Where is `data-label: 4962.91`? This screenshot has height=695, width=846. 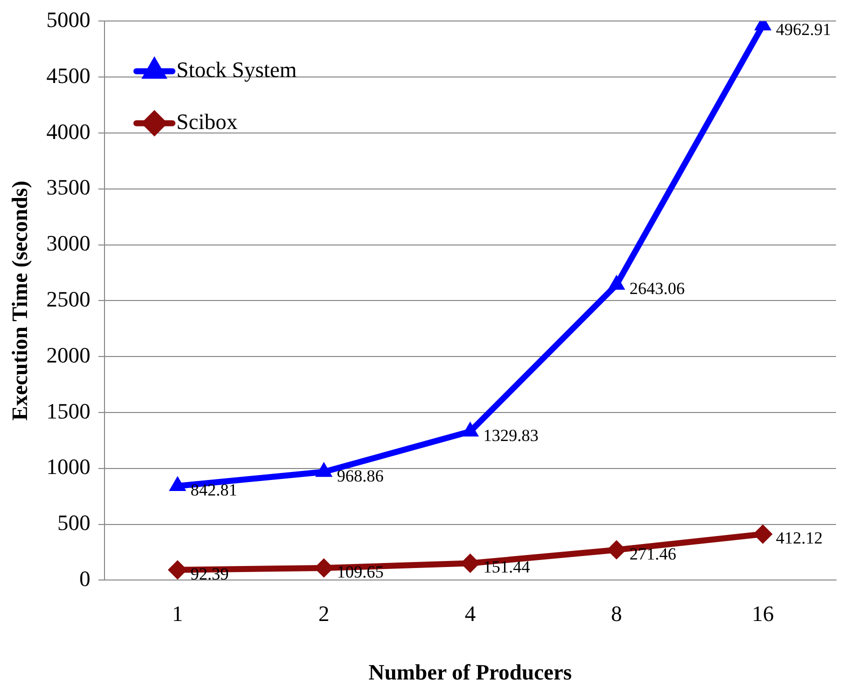
data-label: 4962.91 is located at coordinates (804, 29).